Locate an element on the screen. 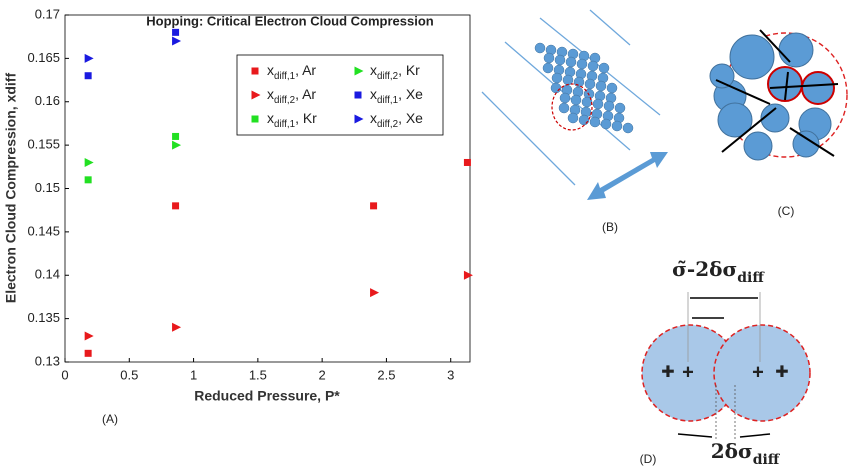  legend-label: xdiff,1, Ar is located at coordinates (291, 72).